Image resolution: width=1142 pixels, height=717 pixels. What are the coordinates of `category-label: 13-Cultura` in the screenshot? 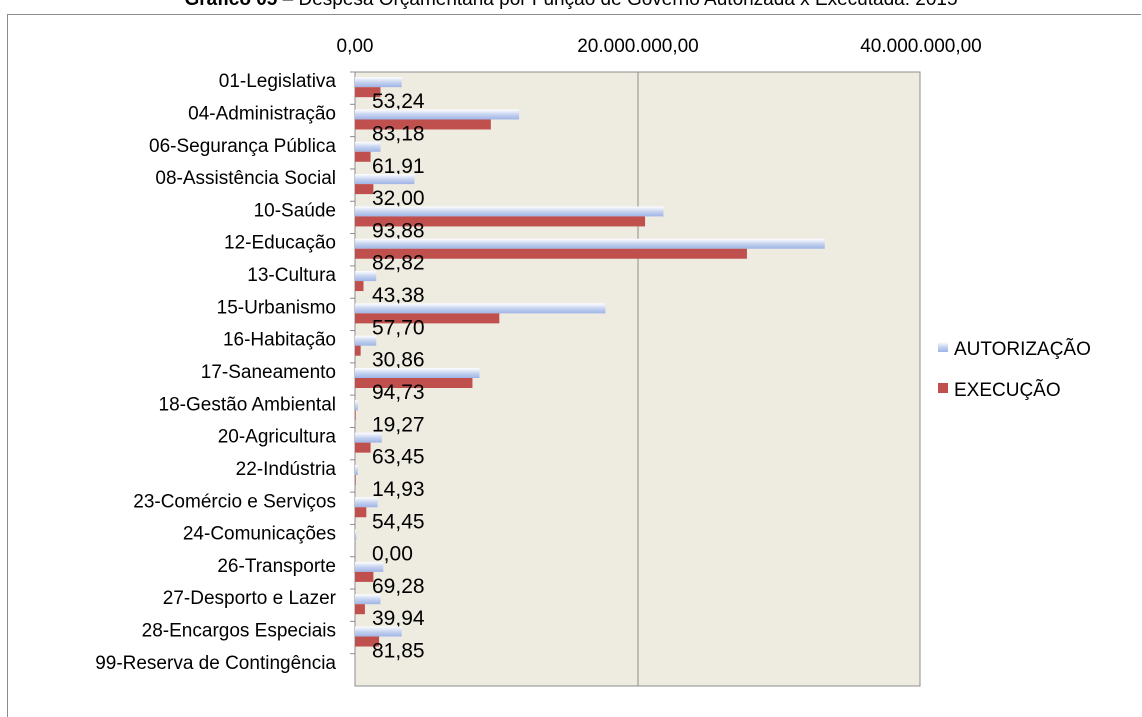 It's located at (291, 275).